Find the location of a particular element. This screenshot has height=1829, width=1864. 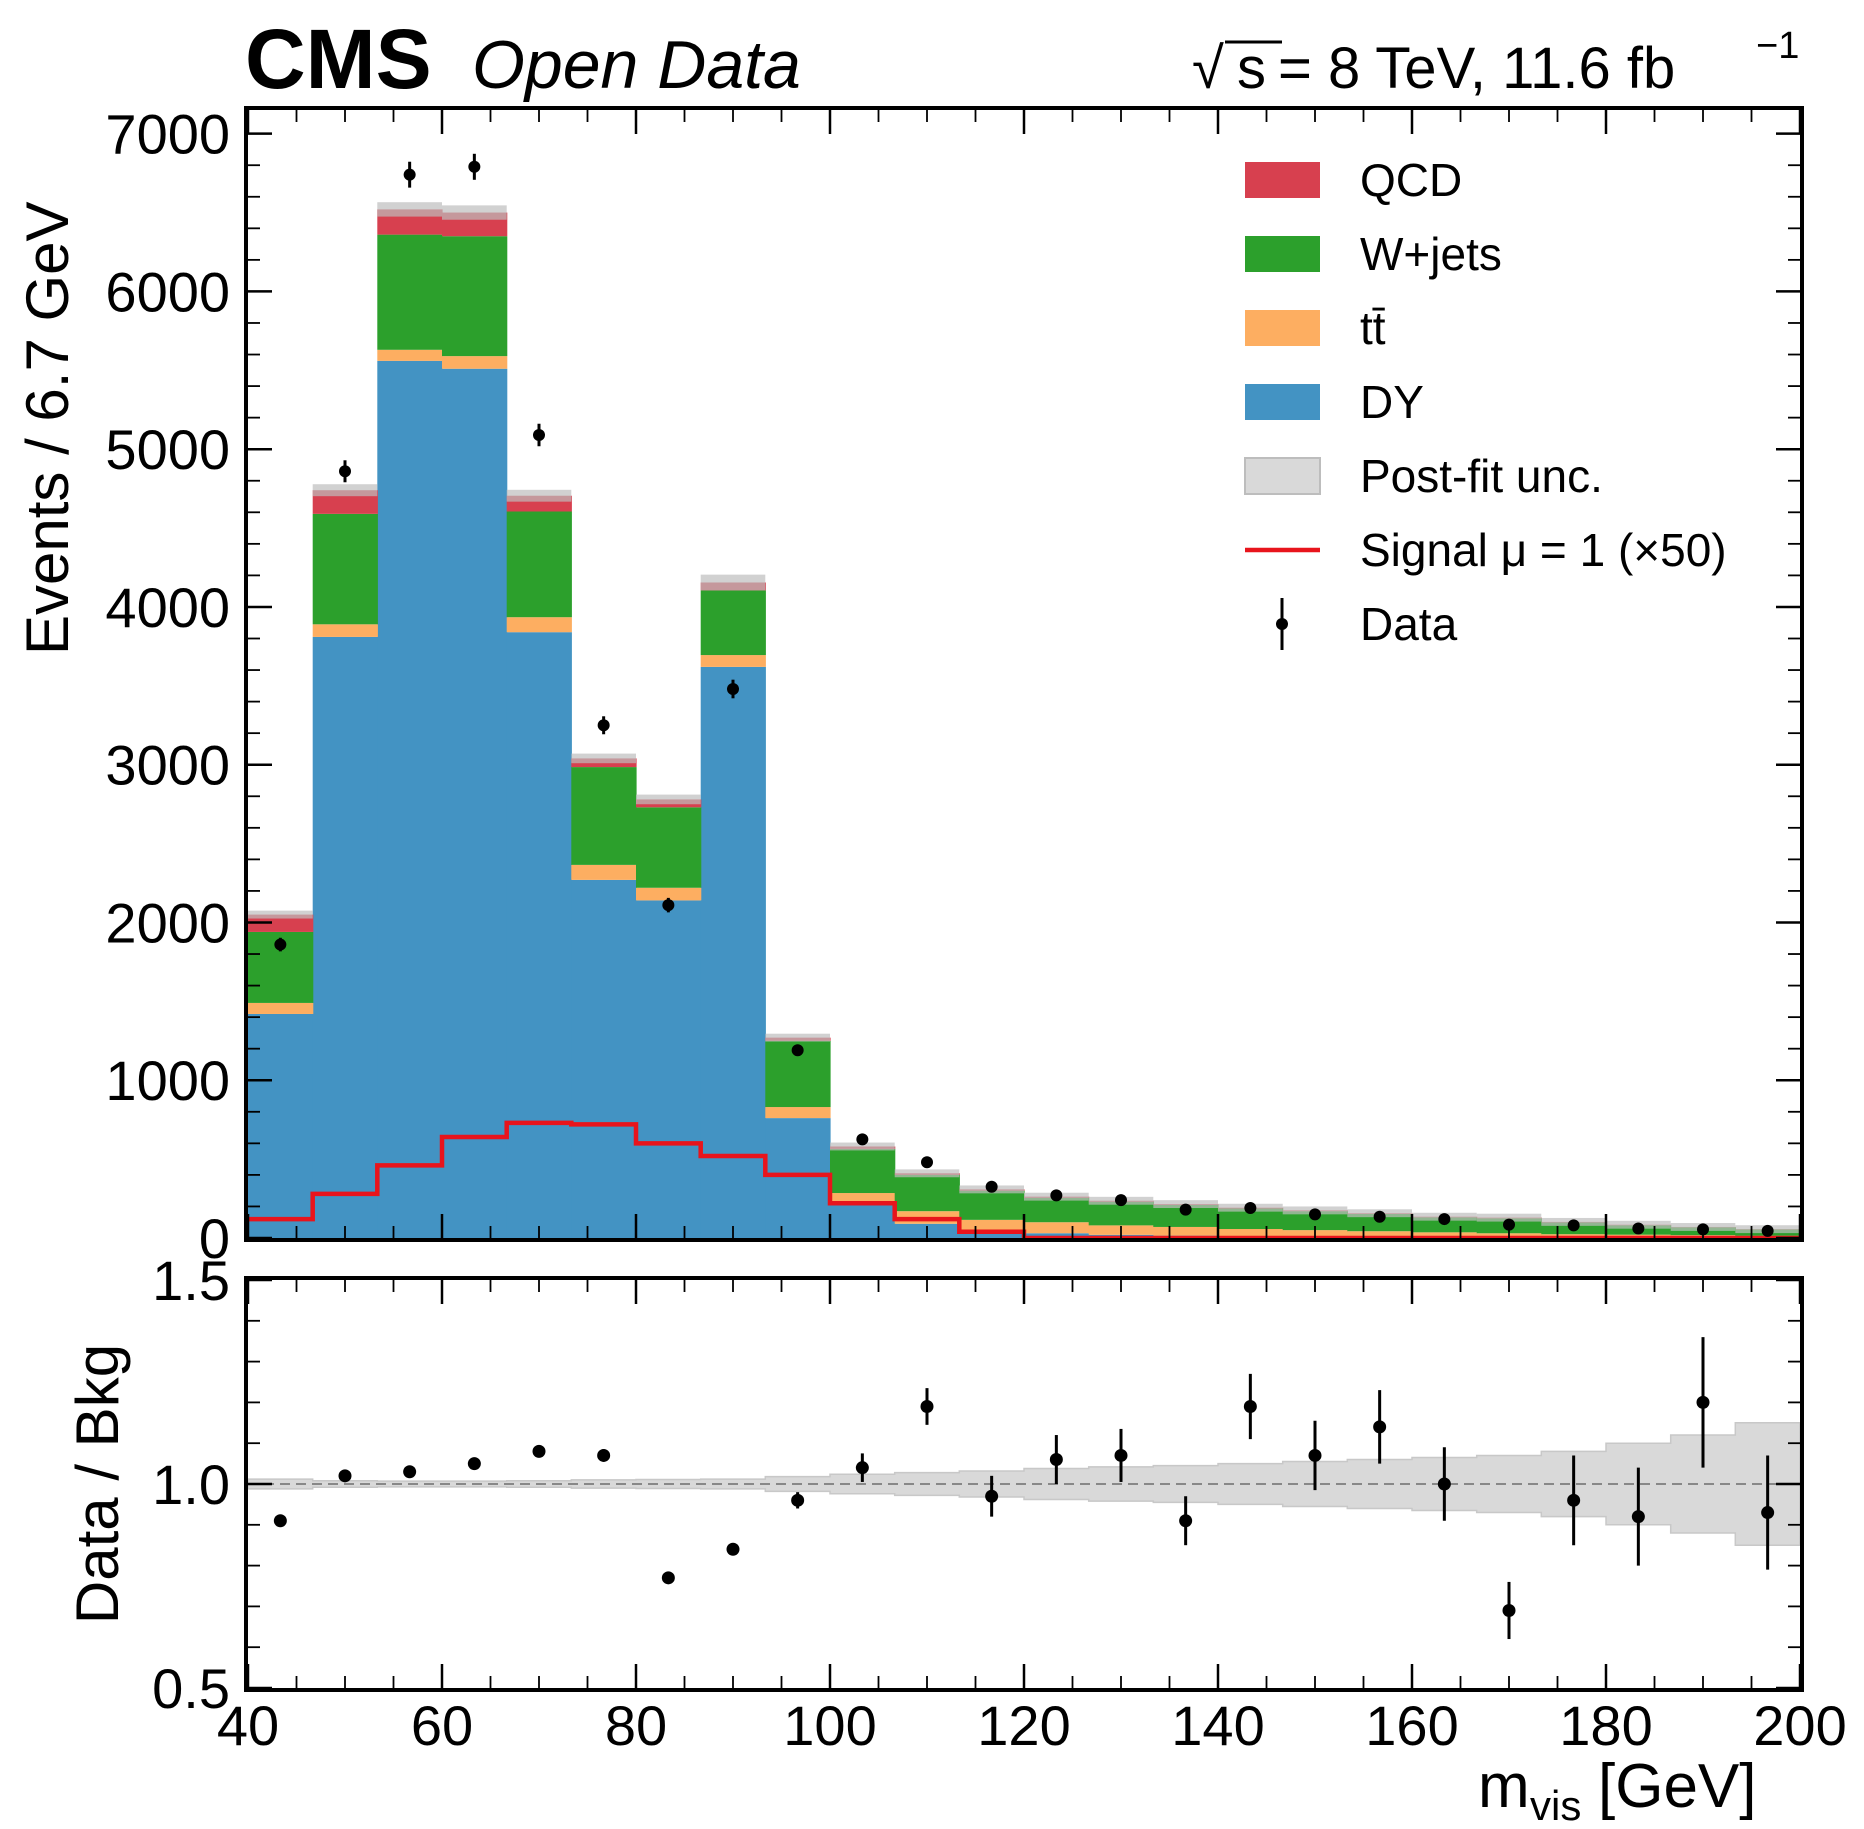

xtick-label-160: 160 is located at coordinates (1411, 1725).